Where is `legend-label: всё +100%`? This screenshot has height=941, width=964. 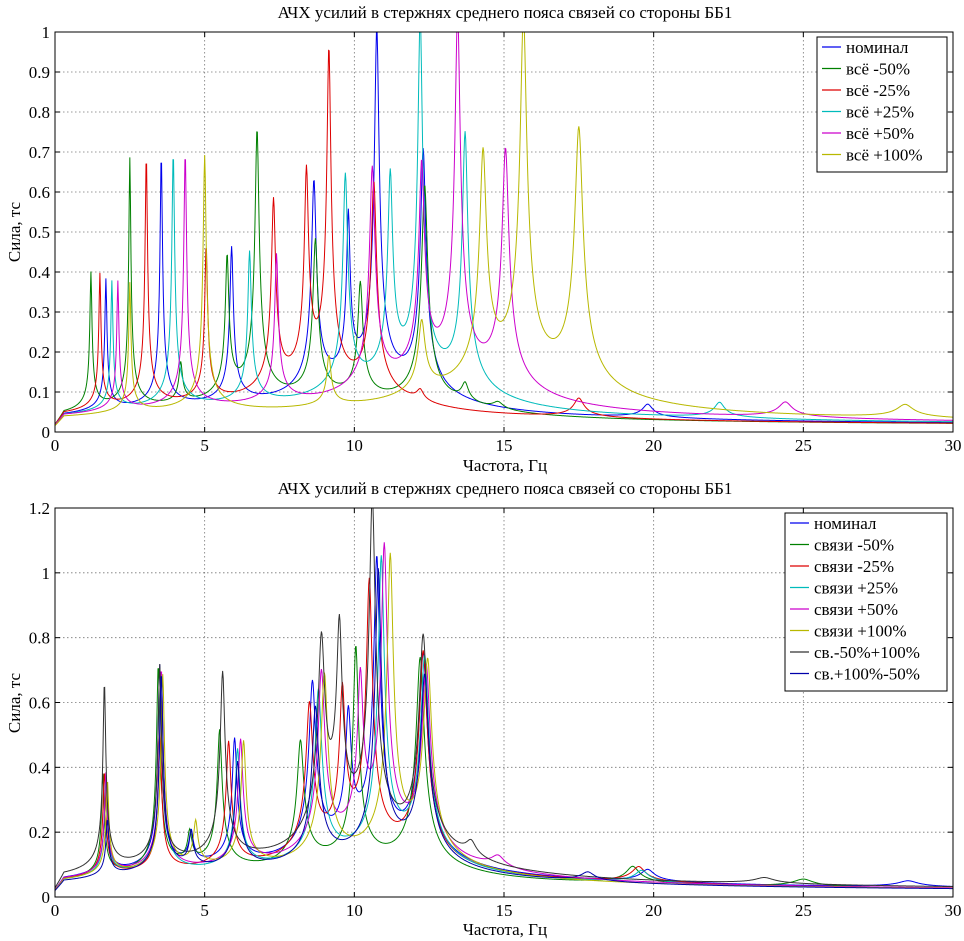 legend-label: всё +100% is located at coordinates (884, 155).